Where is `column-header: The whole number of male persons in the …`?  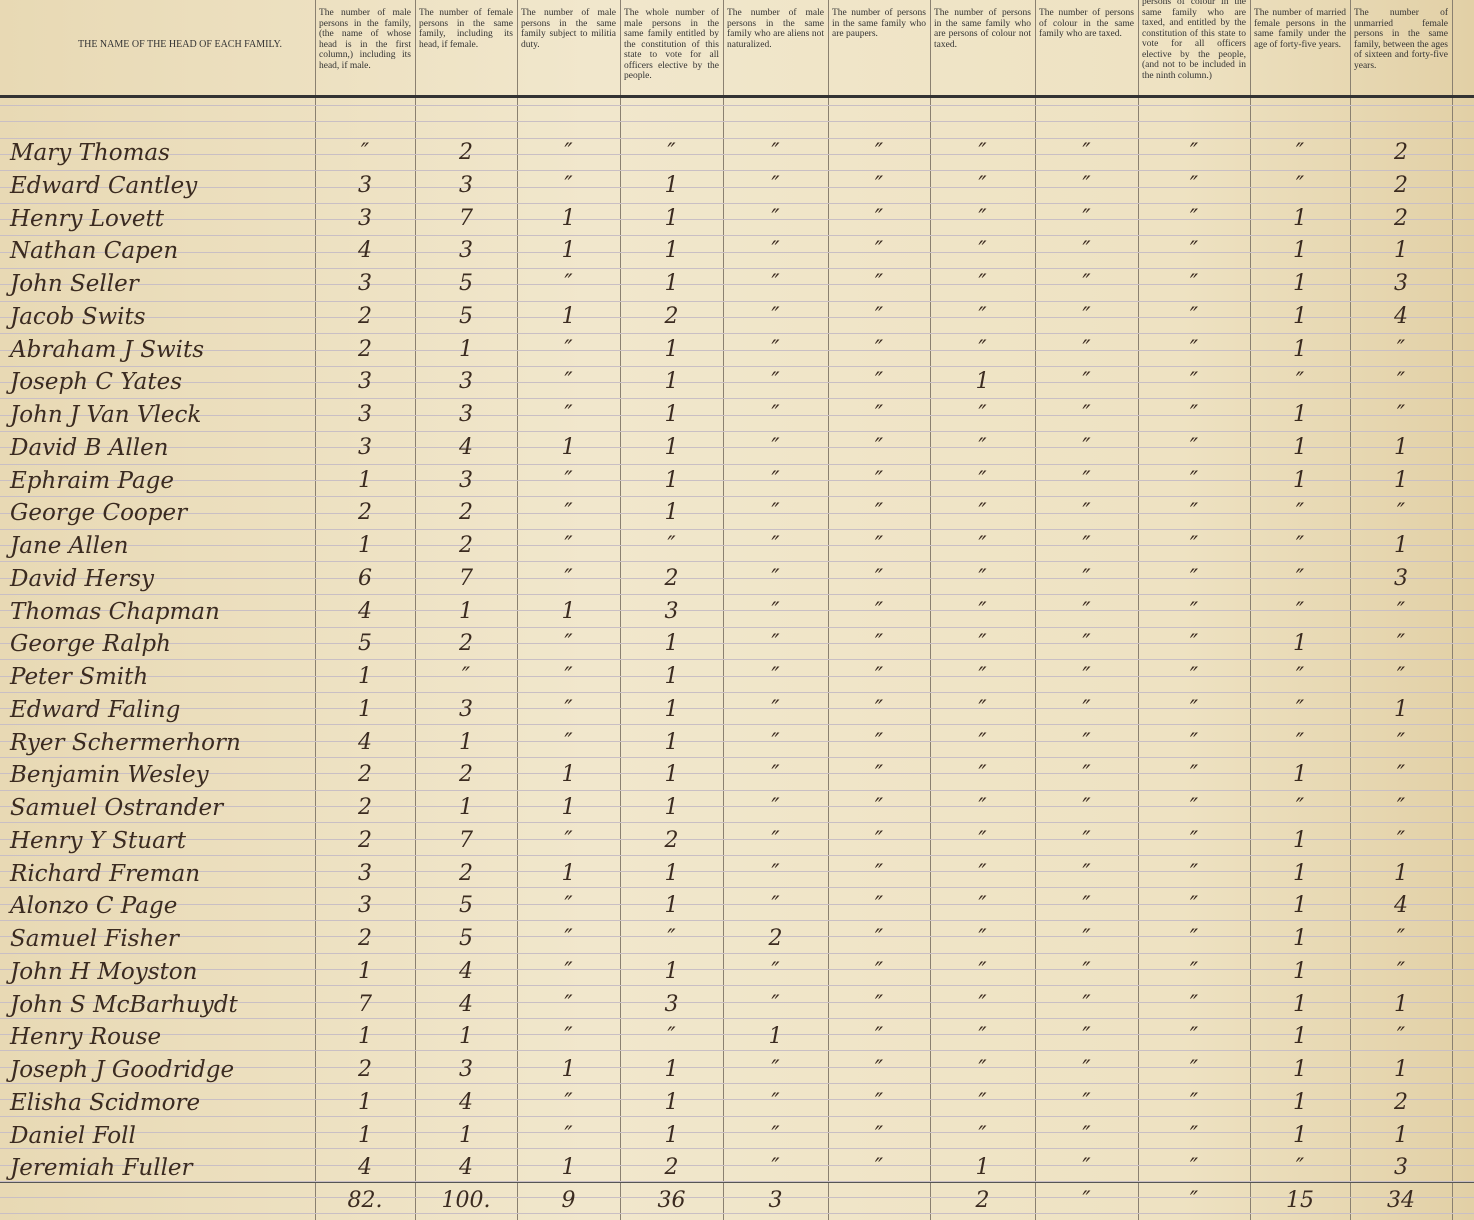 column-header: The whole number of male persons in the … is located at coordinates (671, 44).